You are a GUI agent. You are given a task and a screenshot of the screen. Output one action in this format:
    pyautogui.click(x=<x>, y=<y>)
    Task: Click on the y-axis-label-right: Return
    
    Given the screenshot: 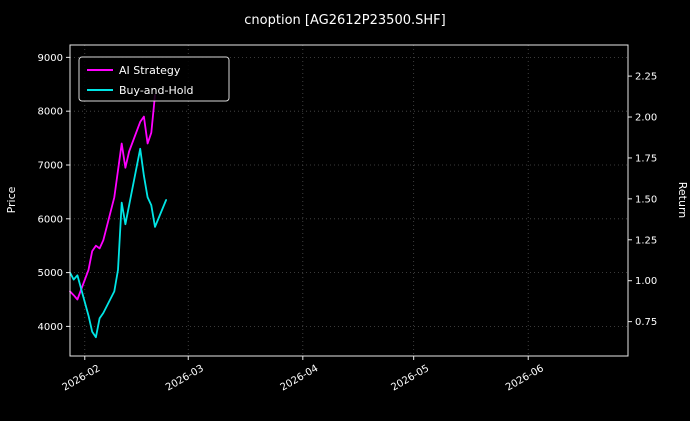 What is the action you would take?
    pyautogui.click(x=682, y=200)
    